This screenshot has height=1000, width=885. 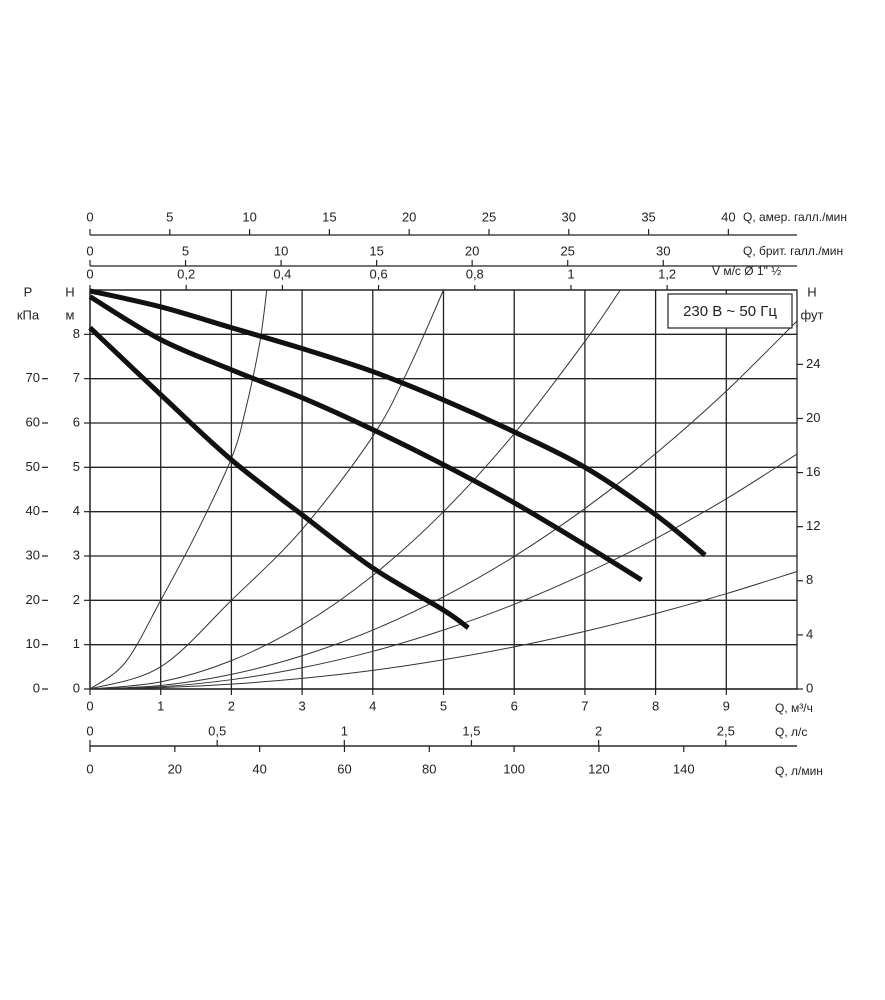 What do you see at coordinates (813, 363) in the screenshot?
I see `y-tick-label: 24` at bounding box center [813, 363].